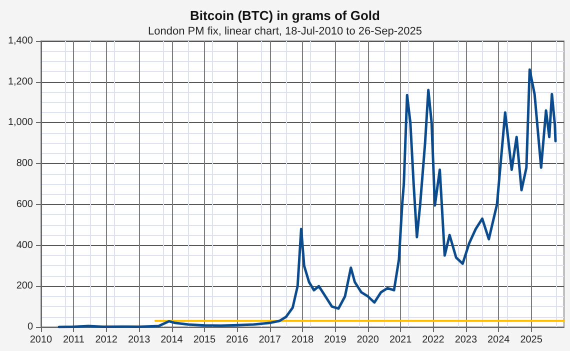 This screenshot has height=351, width=570. I want to click on y-tick-label: 1,400, so click(21, 41).